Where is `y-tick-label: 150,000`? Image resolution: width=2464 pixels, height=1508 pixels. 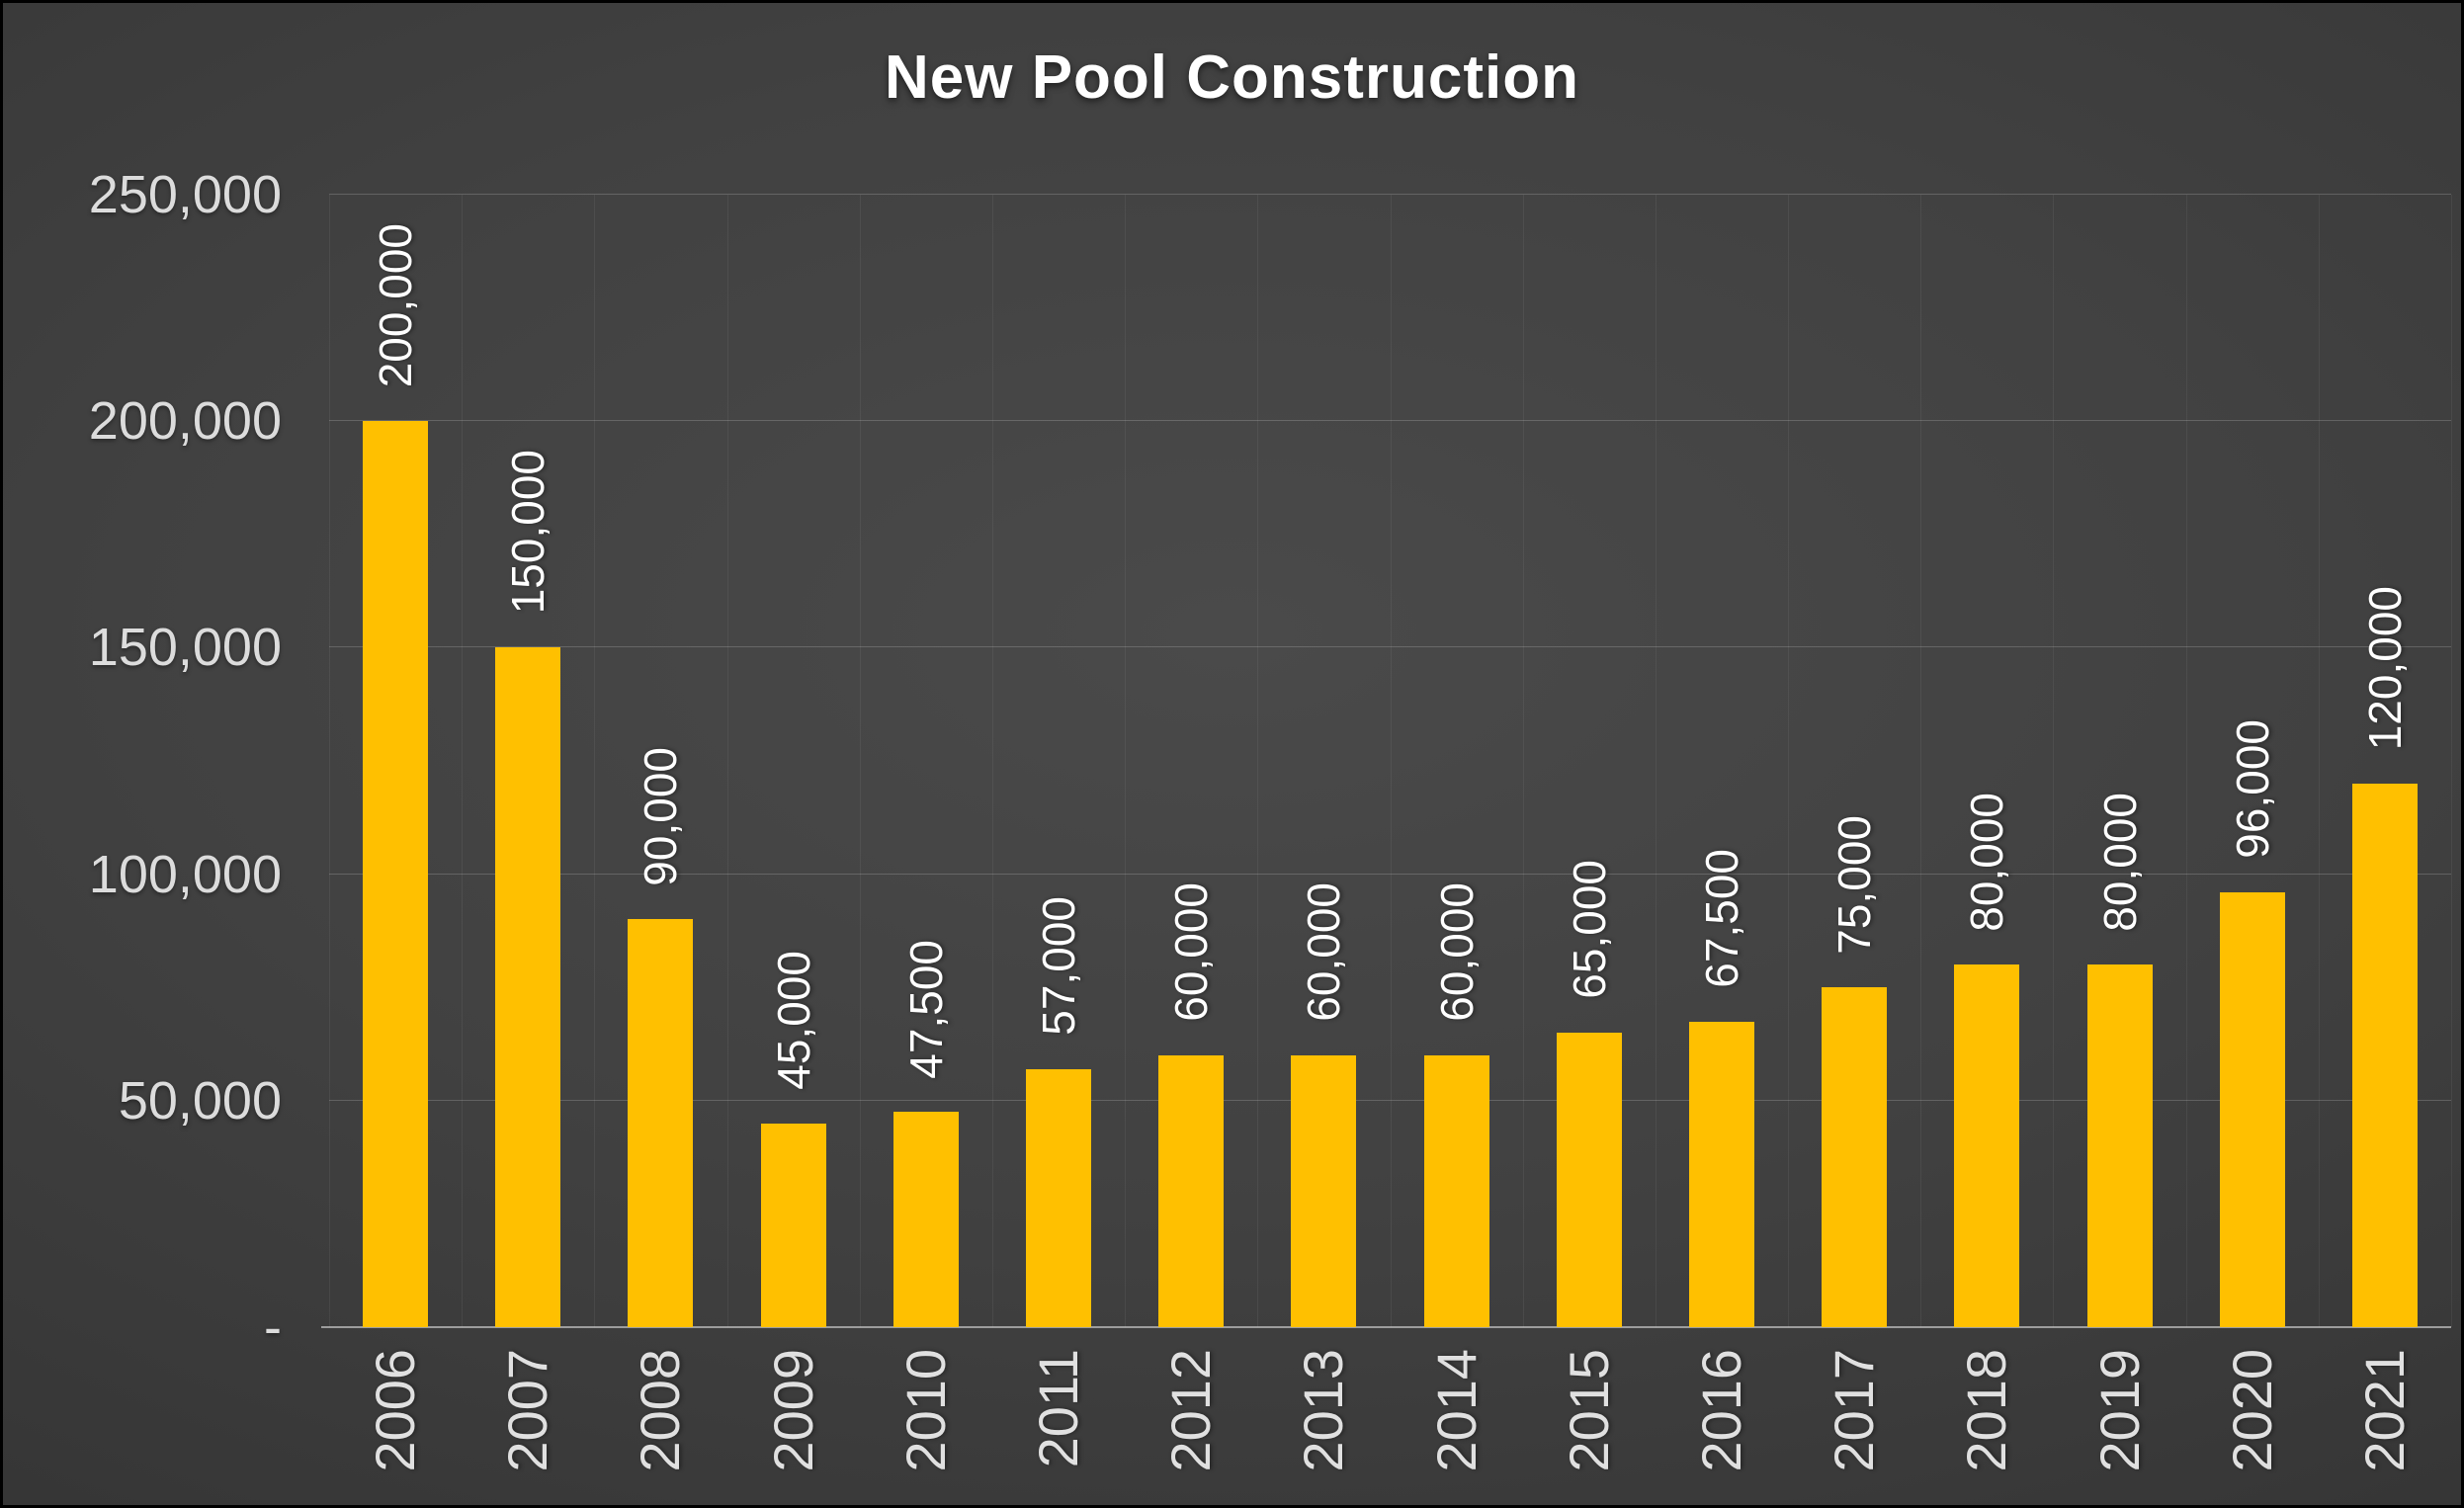
y-tick-label: 150,000 is located at coordinates (185, 648).